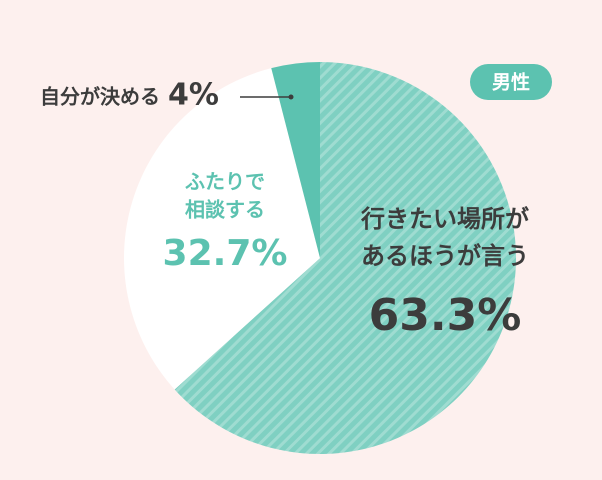 This screenshot has width=602, height=480. I want to click on slice-label: ふたりで, so click(225, 182).